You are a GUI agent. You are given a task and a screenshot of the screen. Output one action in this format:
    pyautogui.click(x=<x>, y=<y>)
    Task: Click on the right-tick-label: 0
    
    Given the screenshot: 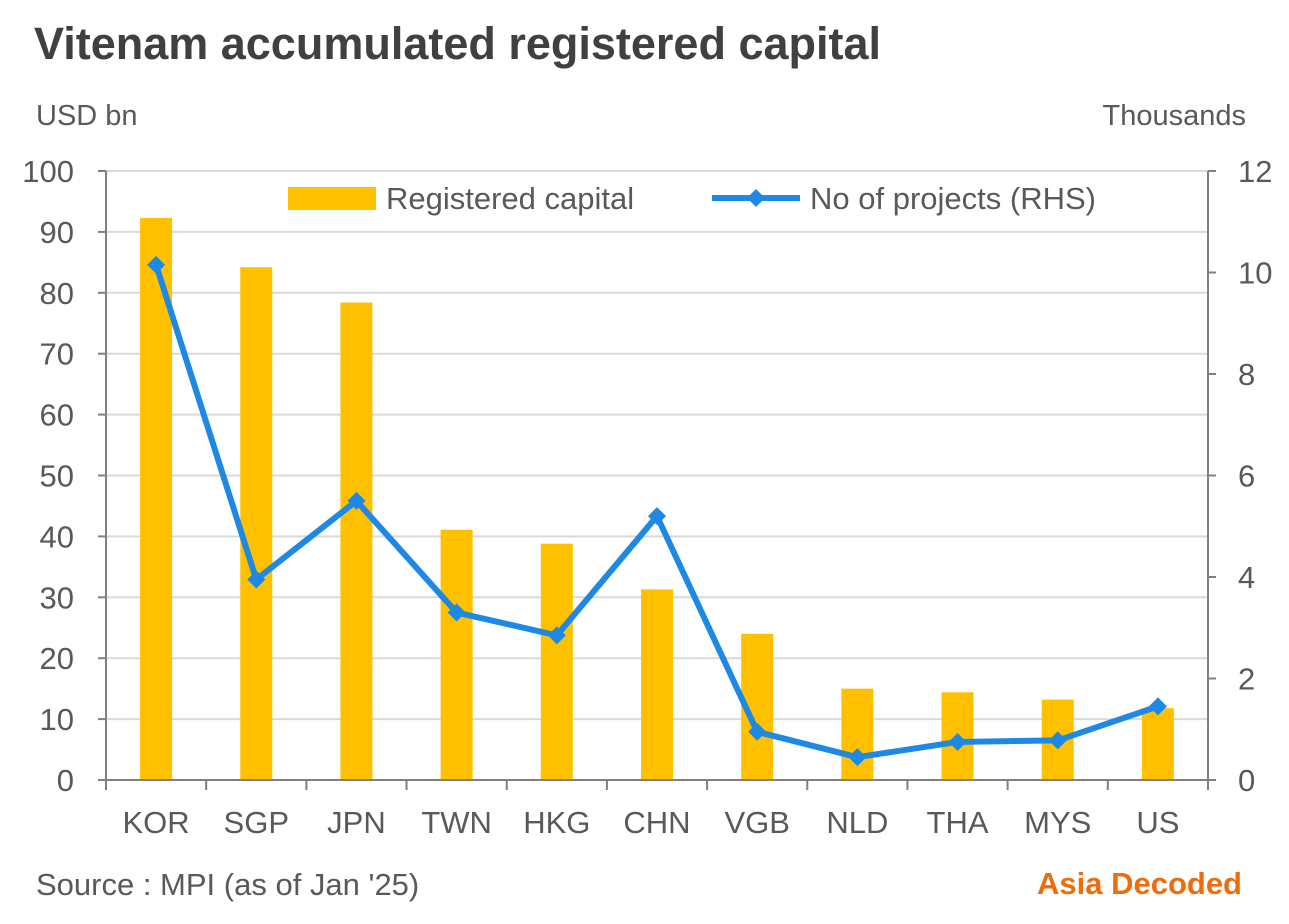 What is the action you would take?
    pyautogui.click(x=1246, y=780)
    